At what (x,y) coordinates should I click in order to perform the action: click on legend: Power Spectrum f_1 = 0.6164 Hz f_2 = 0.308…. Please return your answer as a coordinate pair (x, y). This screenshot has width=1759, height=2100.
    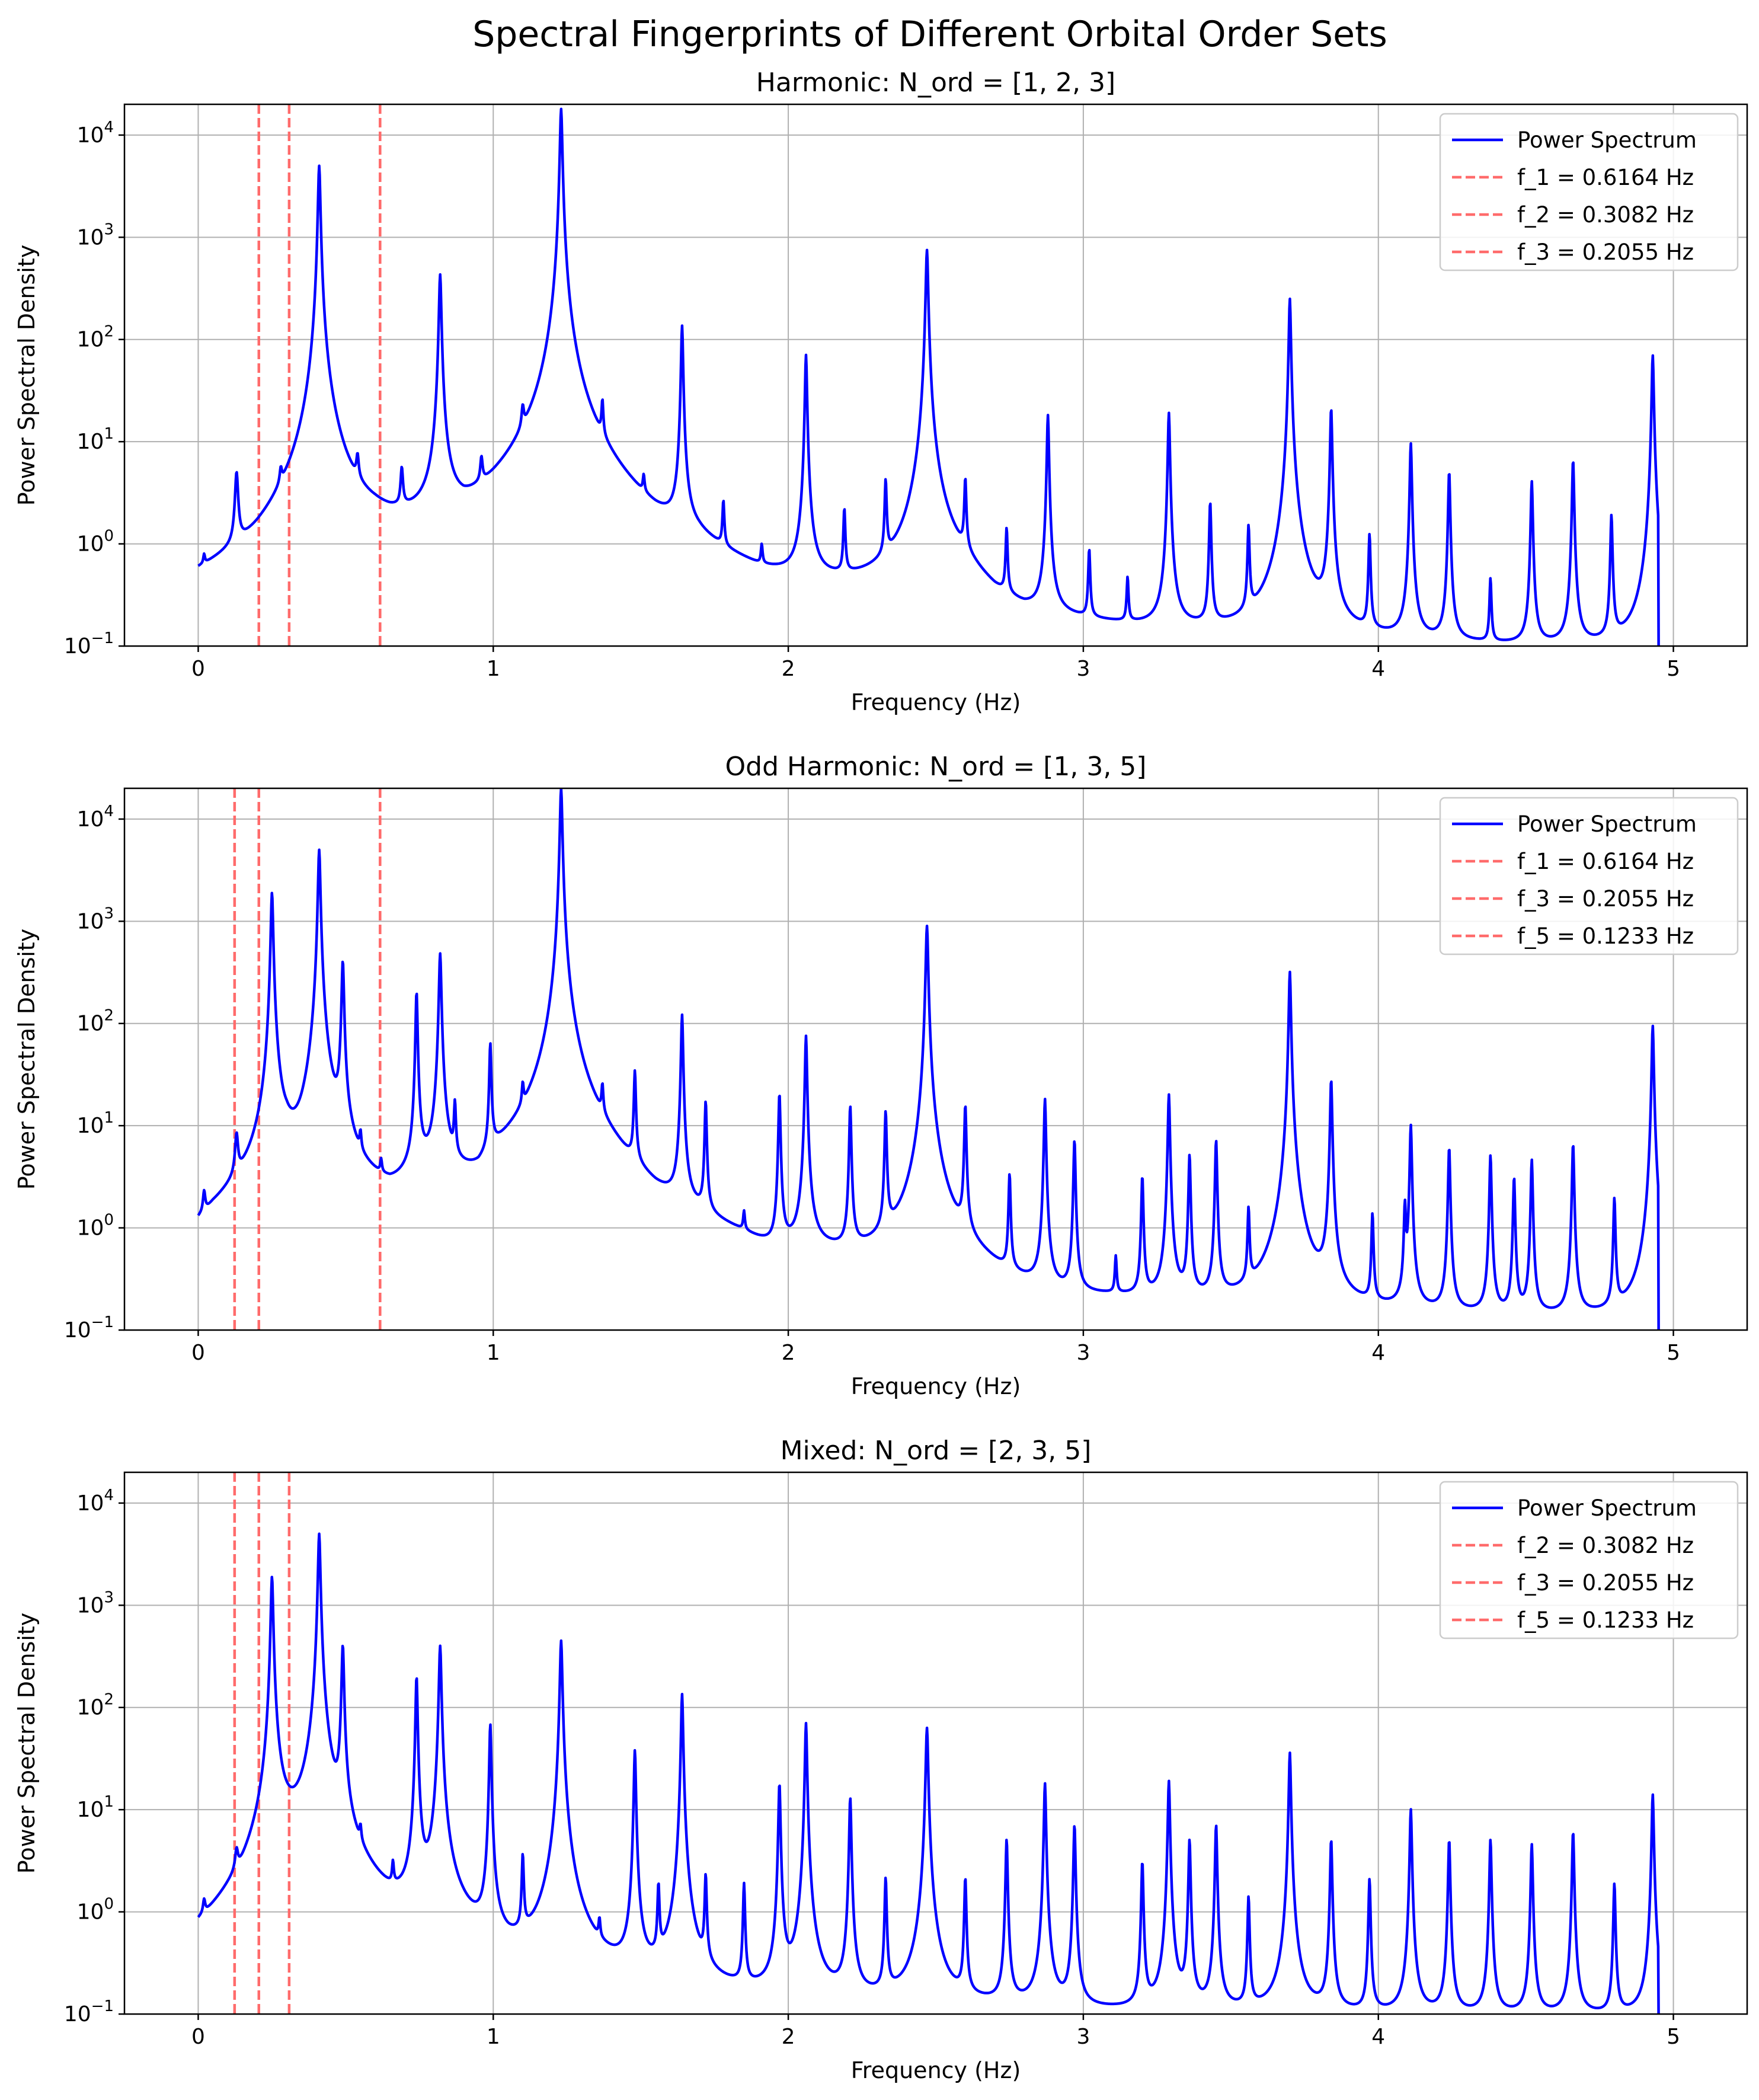
    Looking at the image, I should click on (1589, 192).